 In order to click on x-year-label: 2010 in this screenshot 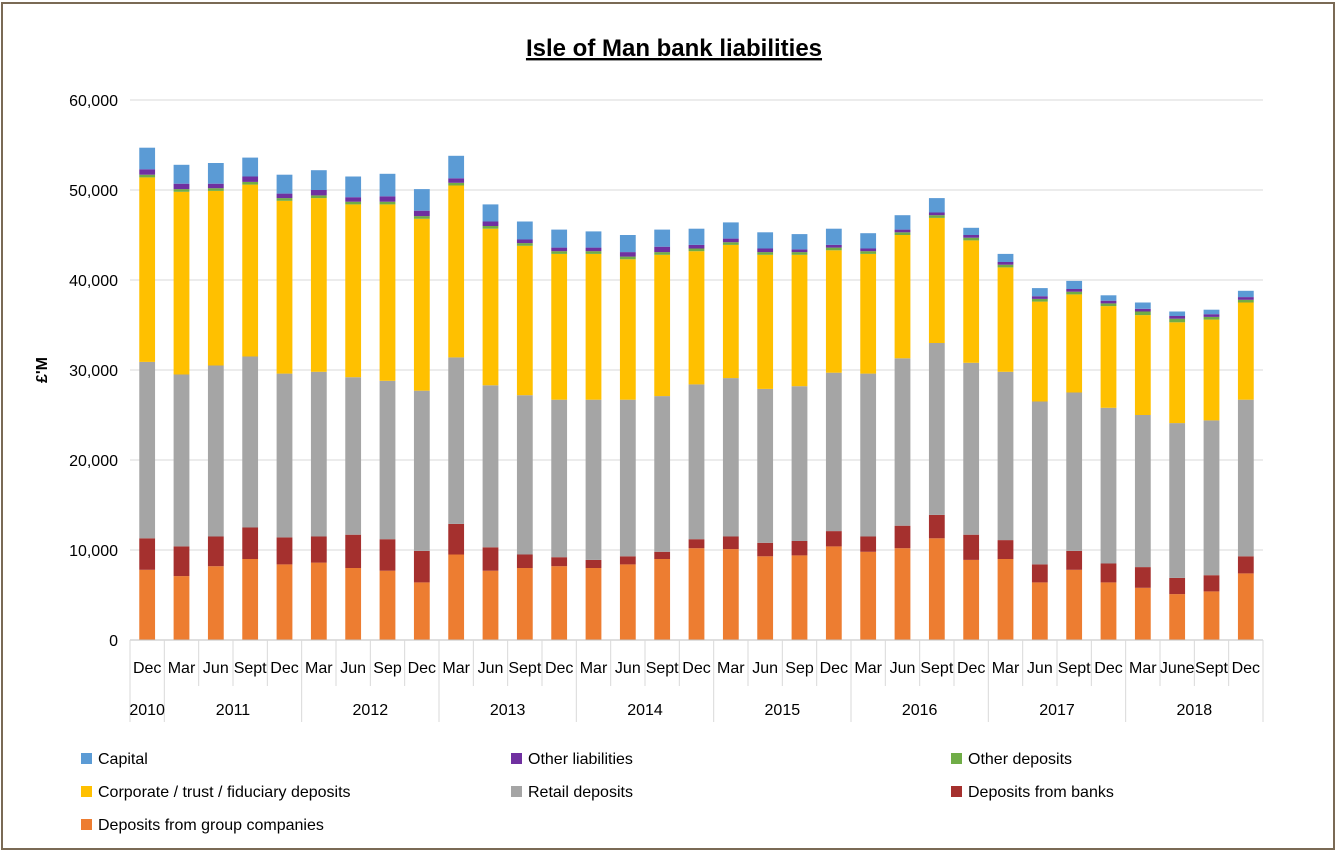, I will do `click(147, 710)`.